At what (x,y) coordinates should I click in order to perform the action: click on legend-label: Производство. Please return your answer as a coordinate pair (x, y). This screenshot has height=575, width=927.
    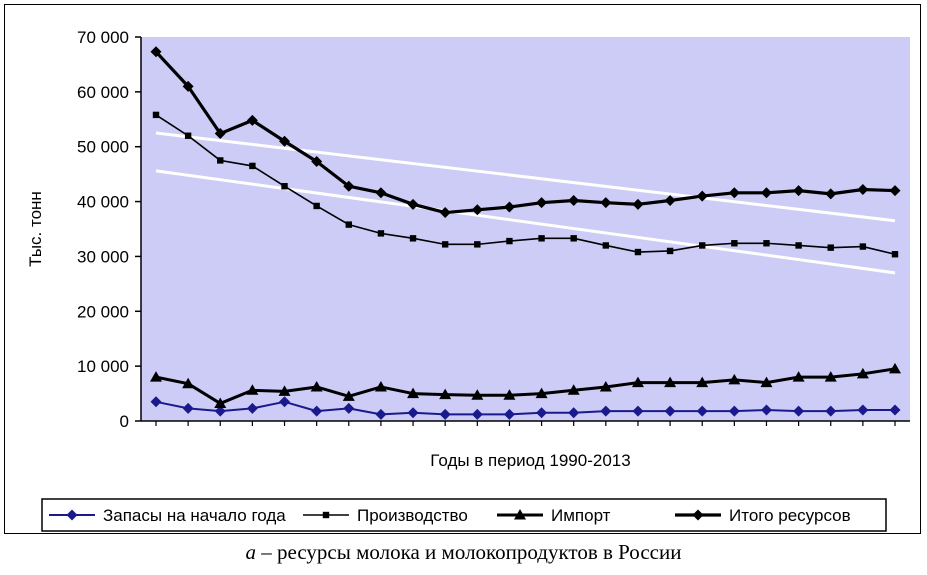
    Looking at the image, I should click on (412, 515).